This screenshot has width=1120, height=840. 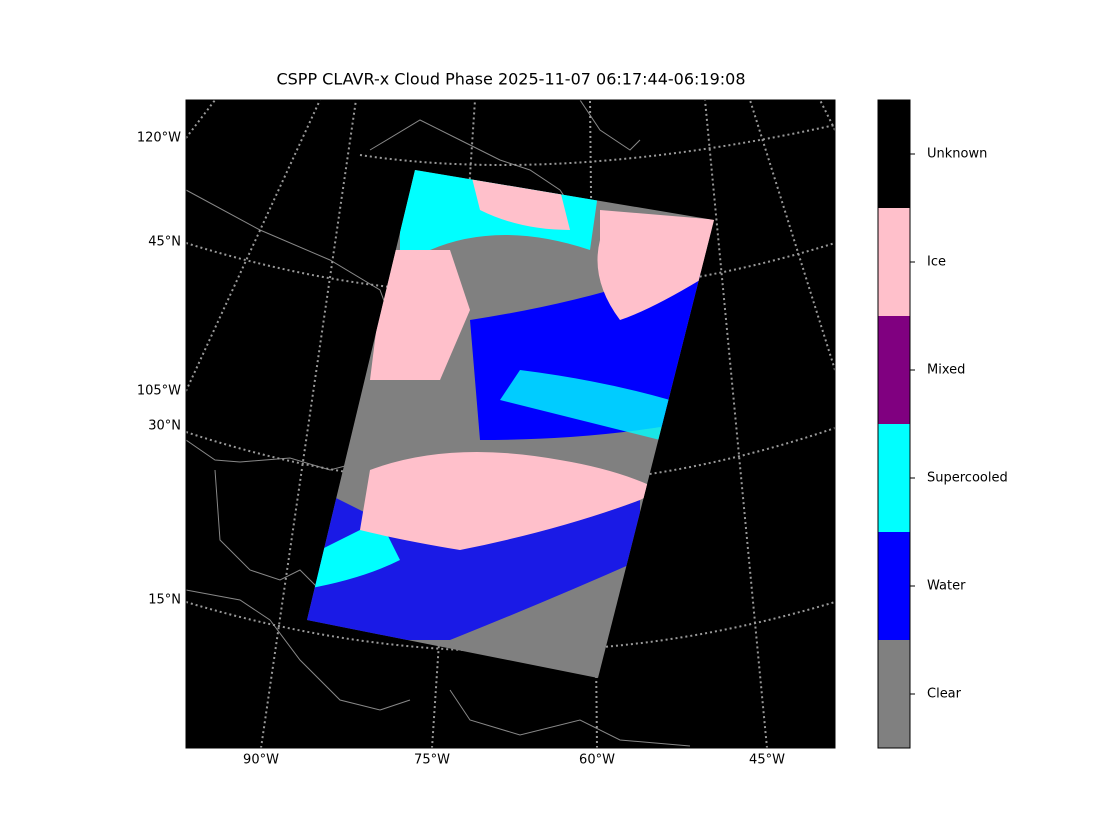 What do you see at coordinates (957, 154) in the screenshot?
I see `colorbar-label: Unknown` at bounding box center [957, 154].